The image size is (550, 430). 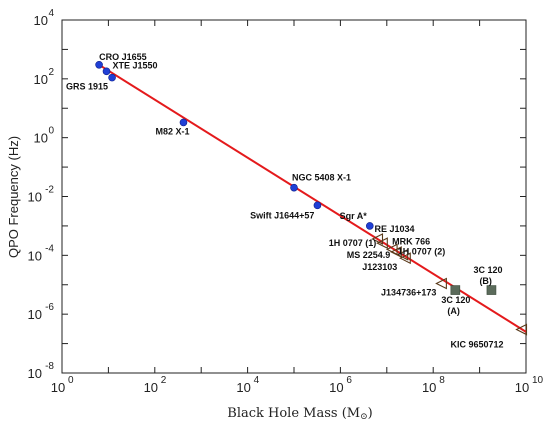 I want to click on point-label: 3C 120 (B), so click(x=487, y=275).